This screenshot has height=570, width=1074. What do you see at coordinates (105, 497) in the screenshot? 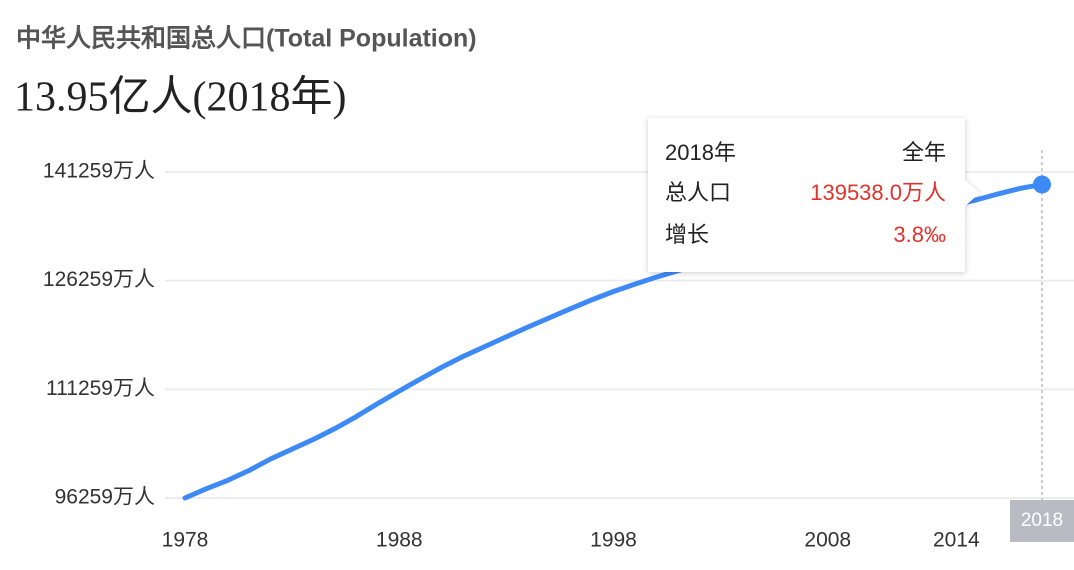
I see `y-tick-label: 96259万人` at bounding box center [105, 497].